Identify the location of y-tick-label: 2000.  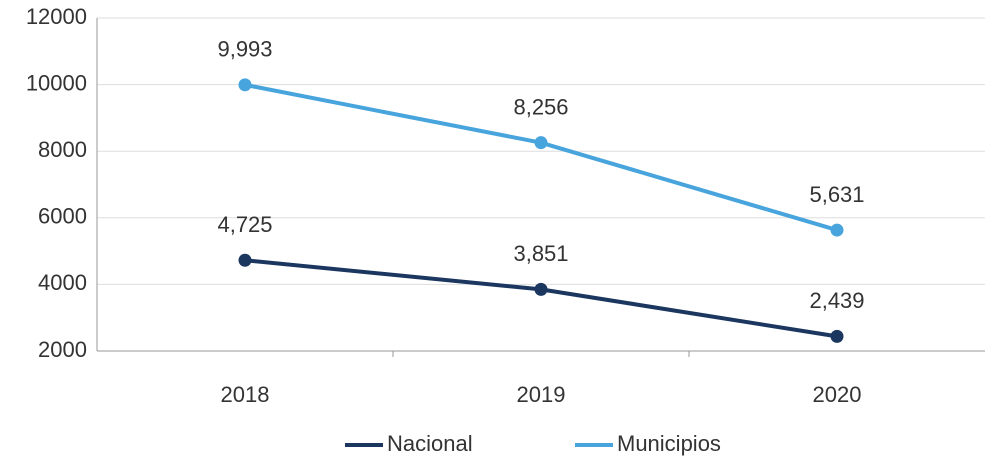
(62, 349).